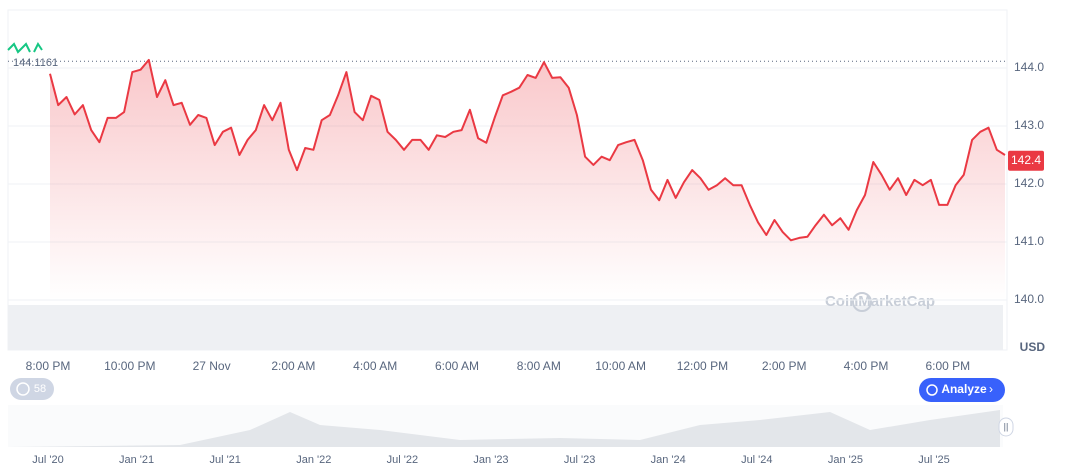 The image size is (1072, 470). I want to click on navigator-label: Jul '25, so click(933, 460).